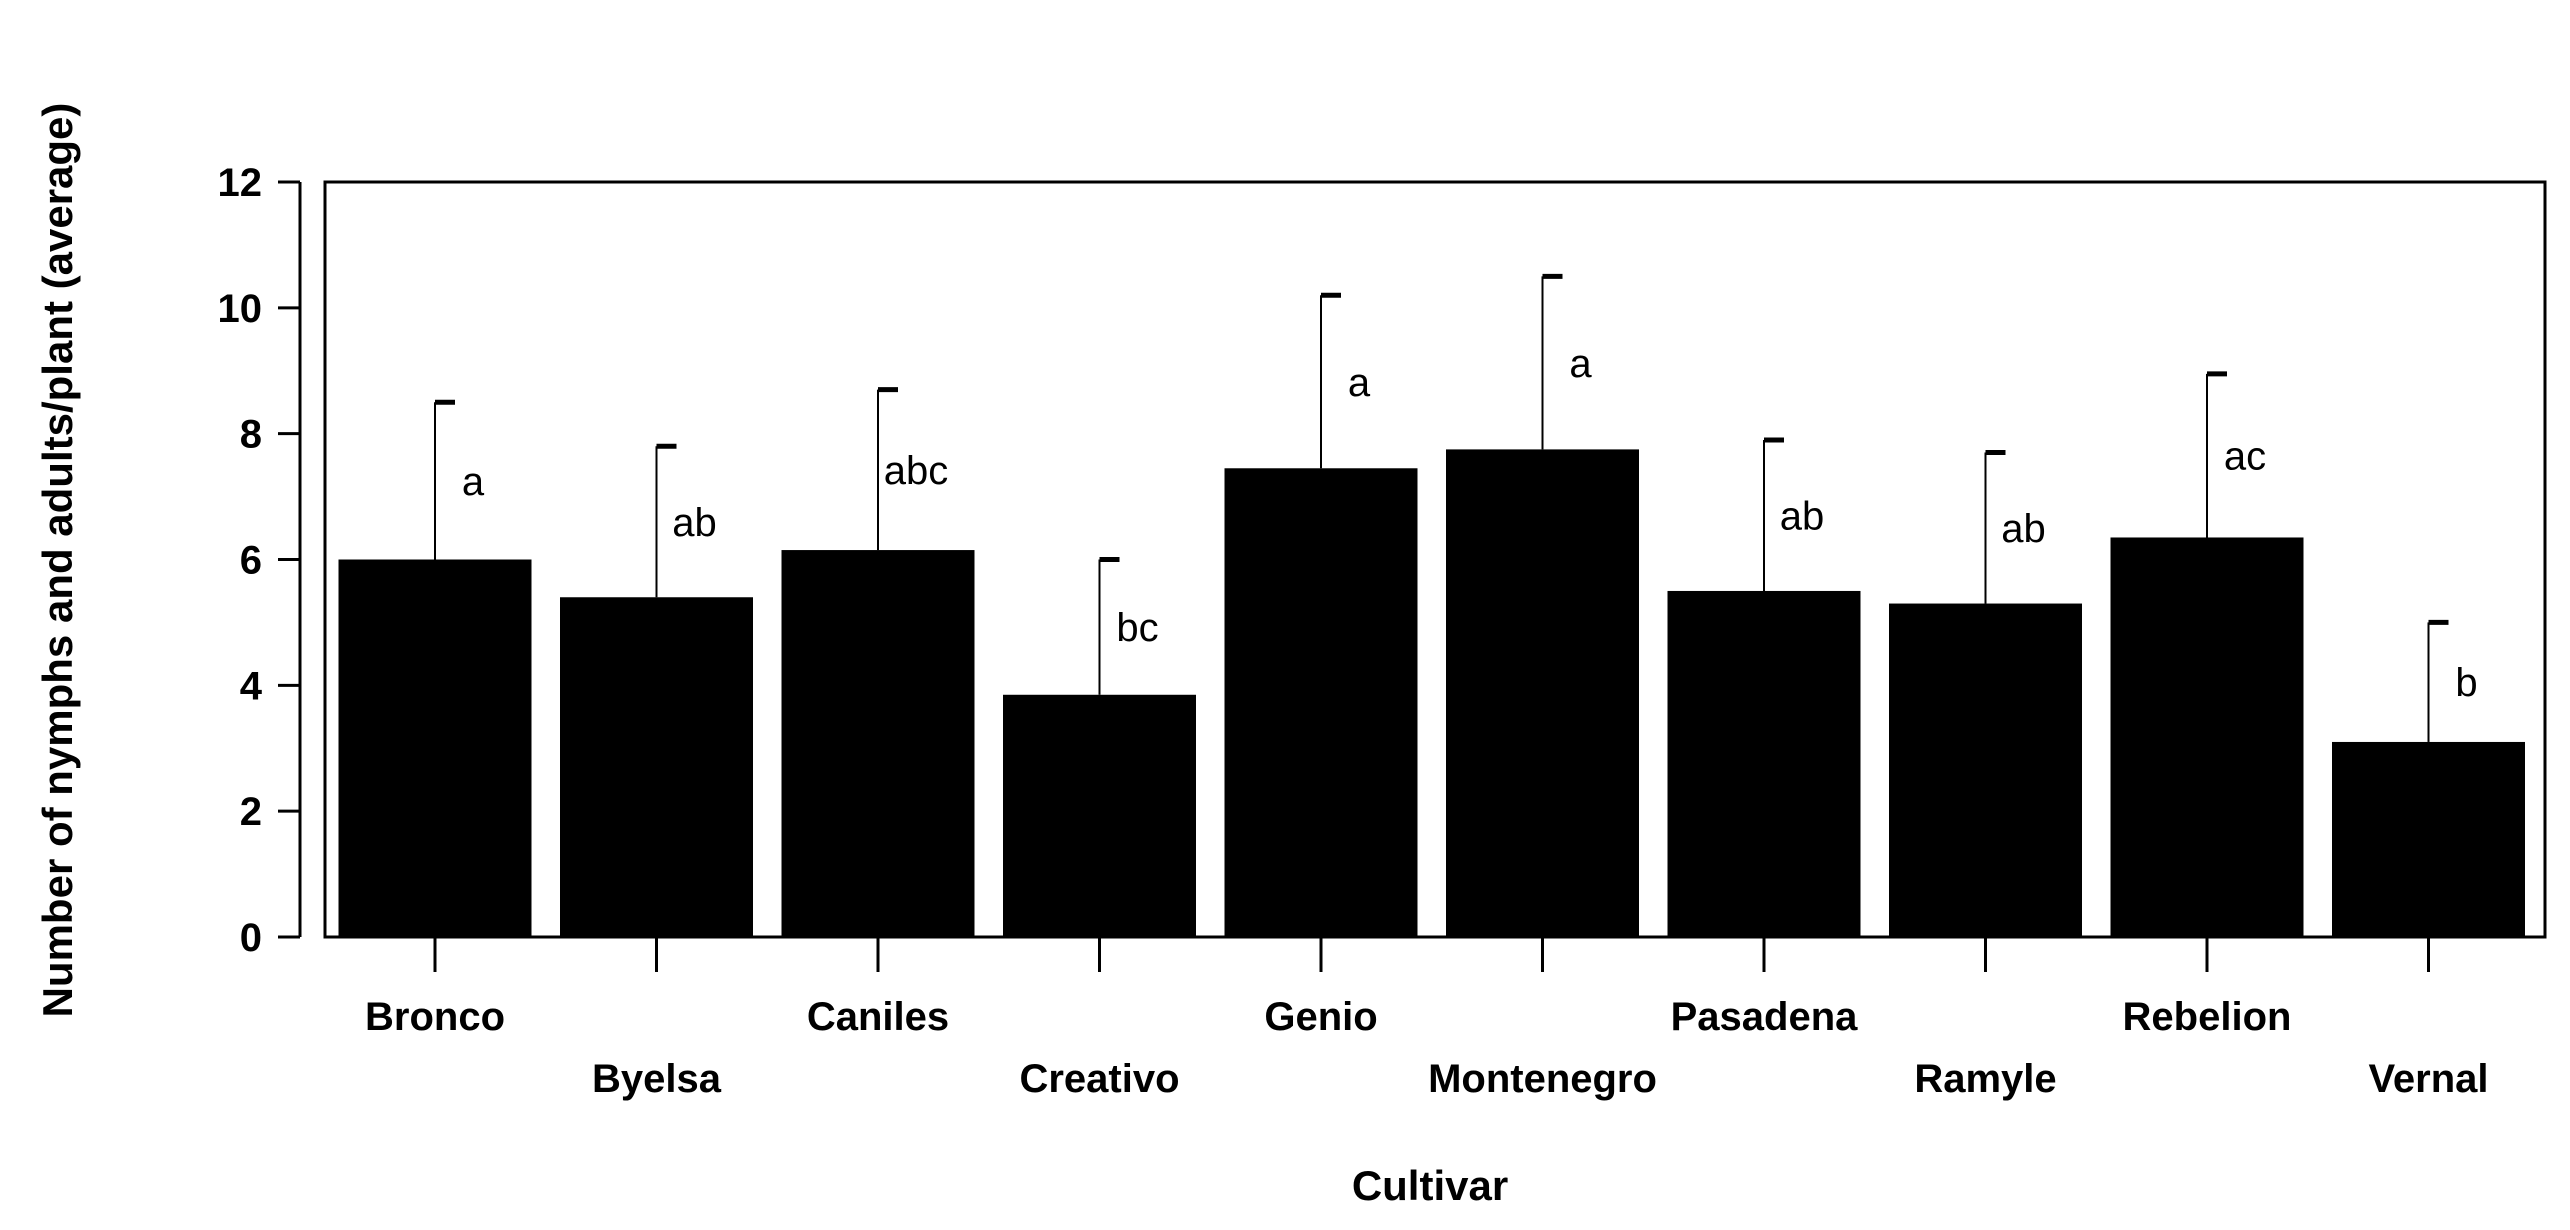 The height and width of the screenshot is (1230, 2570). I want to click on x-tick-label: Rebelion, so click(2207, 1017).